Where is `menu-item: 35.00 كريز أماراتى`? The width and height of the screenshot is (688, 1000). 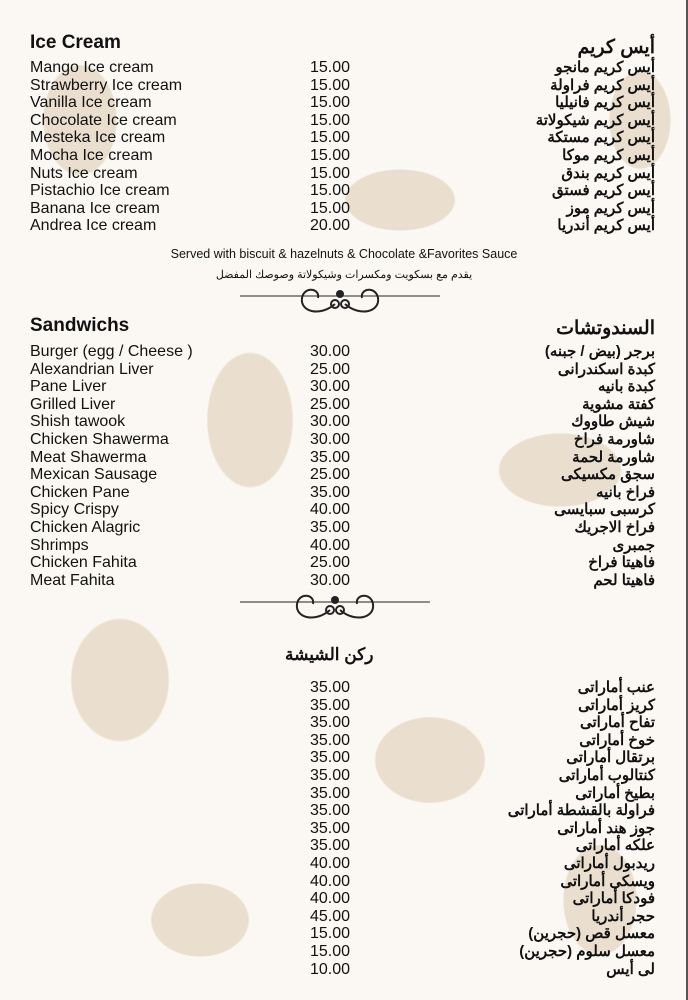 menu-item: 35.00 كريز أماراتى is located at coordinates (344, 706).